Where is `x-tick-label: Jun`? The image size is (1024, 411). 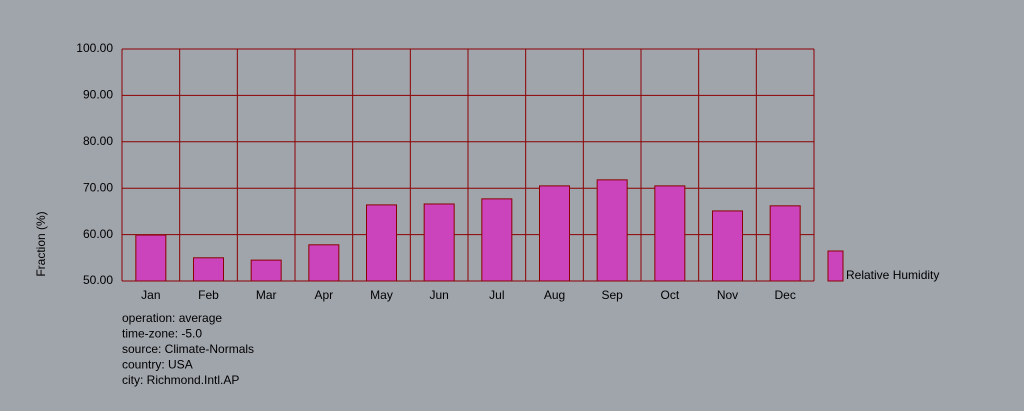
x-tick-label: Jun is located at coordinates (438, 295).